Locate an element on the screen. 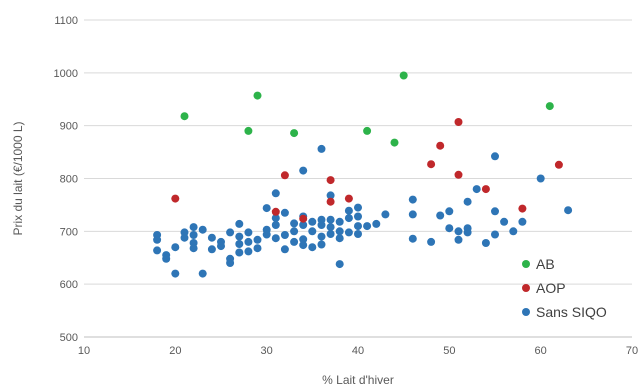 This screenshot has height=389, width=643. legend-marker-ab is located at coordinates (526, 264).